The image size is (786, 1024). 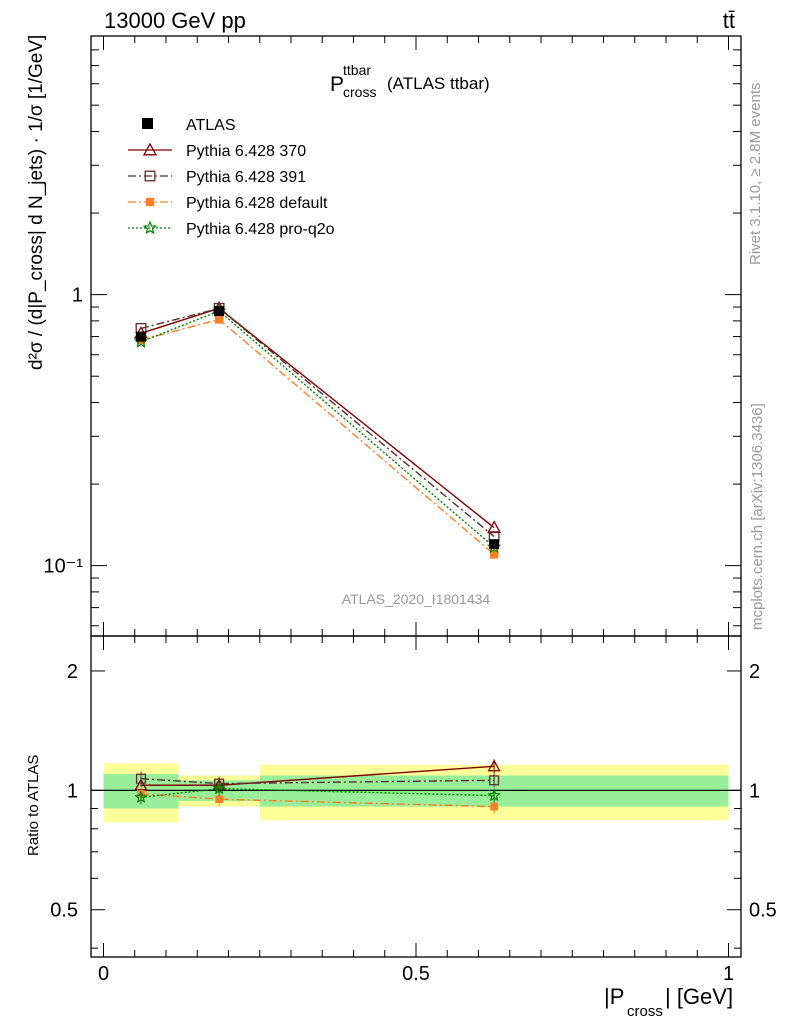 I want to click on x-axis-label: |P, so click(x=614, y=996).